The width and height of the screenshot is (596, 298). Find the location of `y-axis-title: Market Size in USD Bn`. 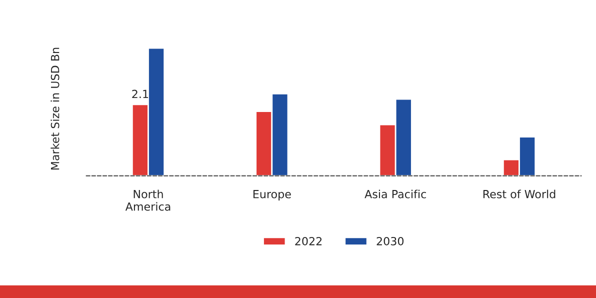

y-axis-title: Market Size in USD Bn is located at coordinates (55, 109).